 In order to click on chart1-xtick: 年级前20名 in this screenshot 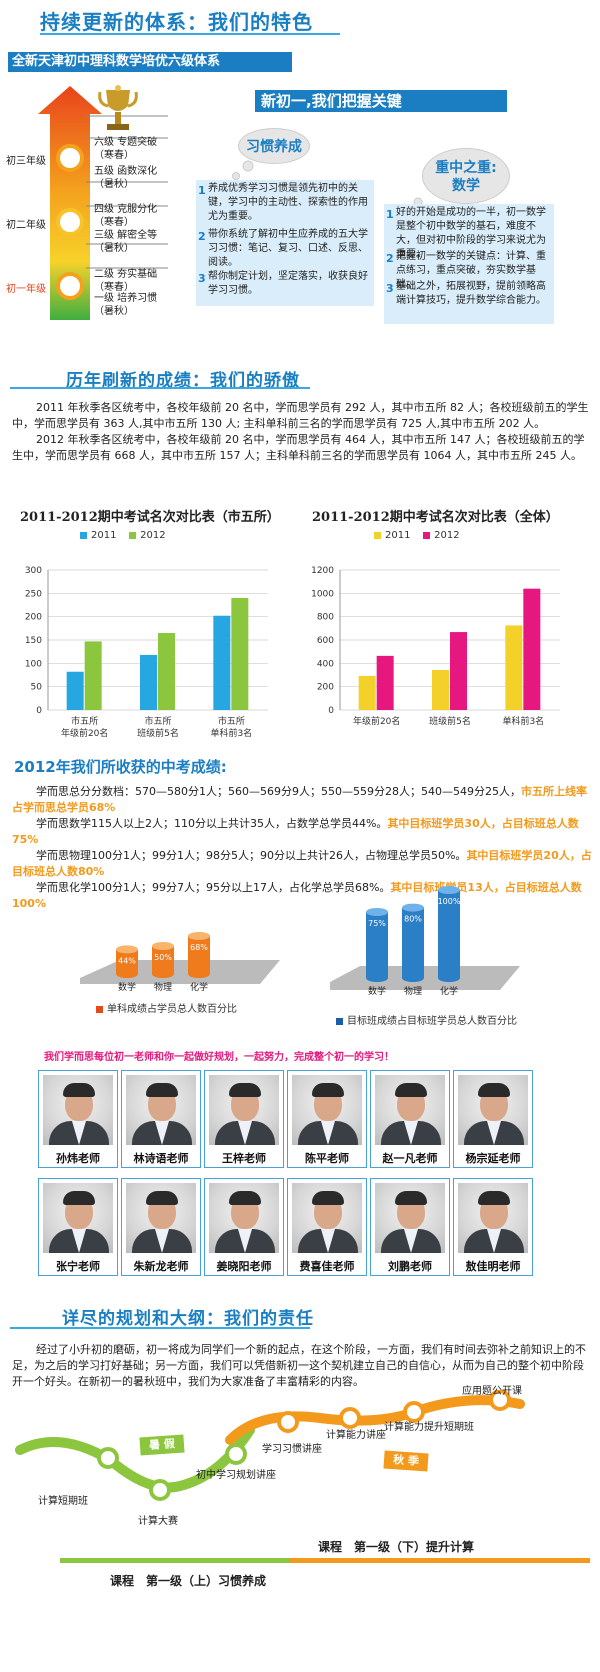, I will do `click(84, 733)`.